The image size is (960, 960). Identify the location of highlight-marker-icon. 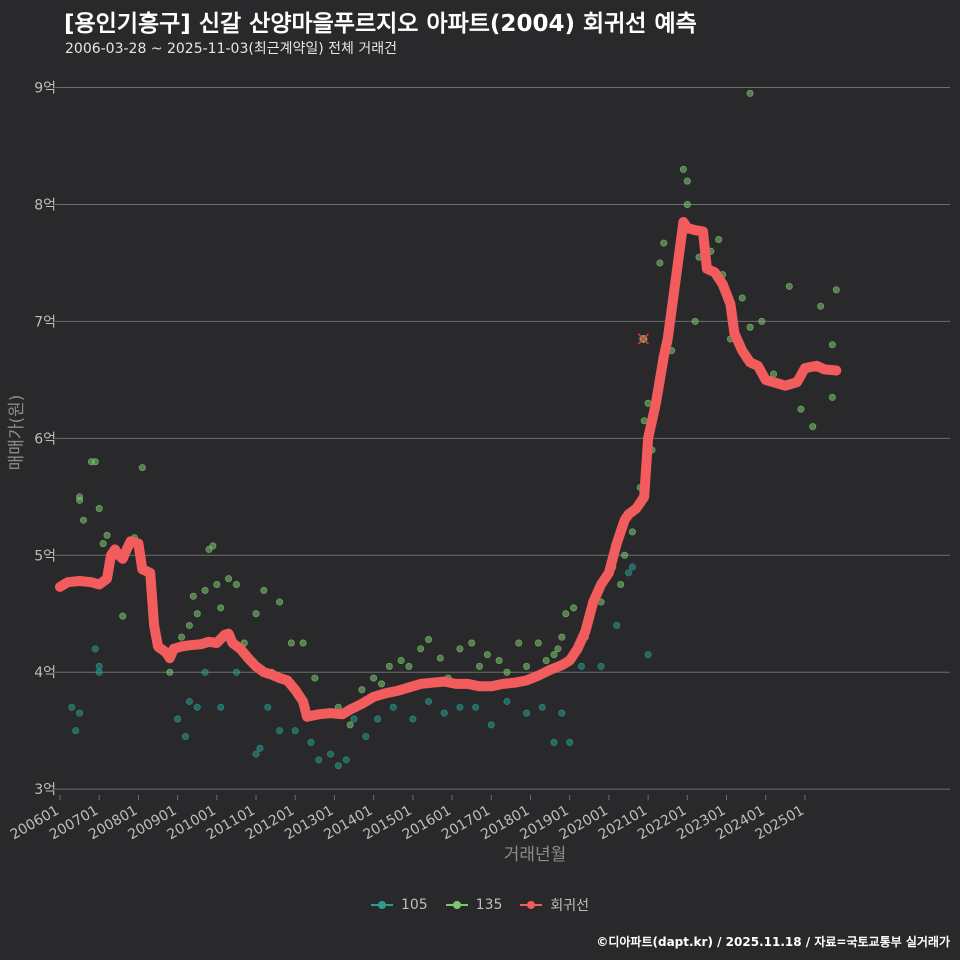
(643, 339).